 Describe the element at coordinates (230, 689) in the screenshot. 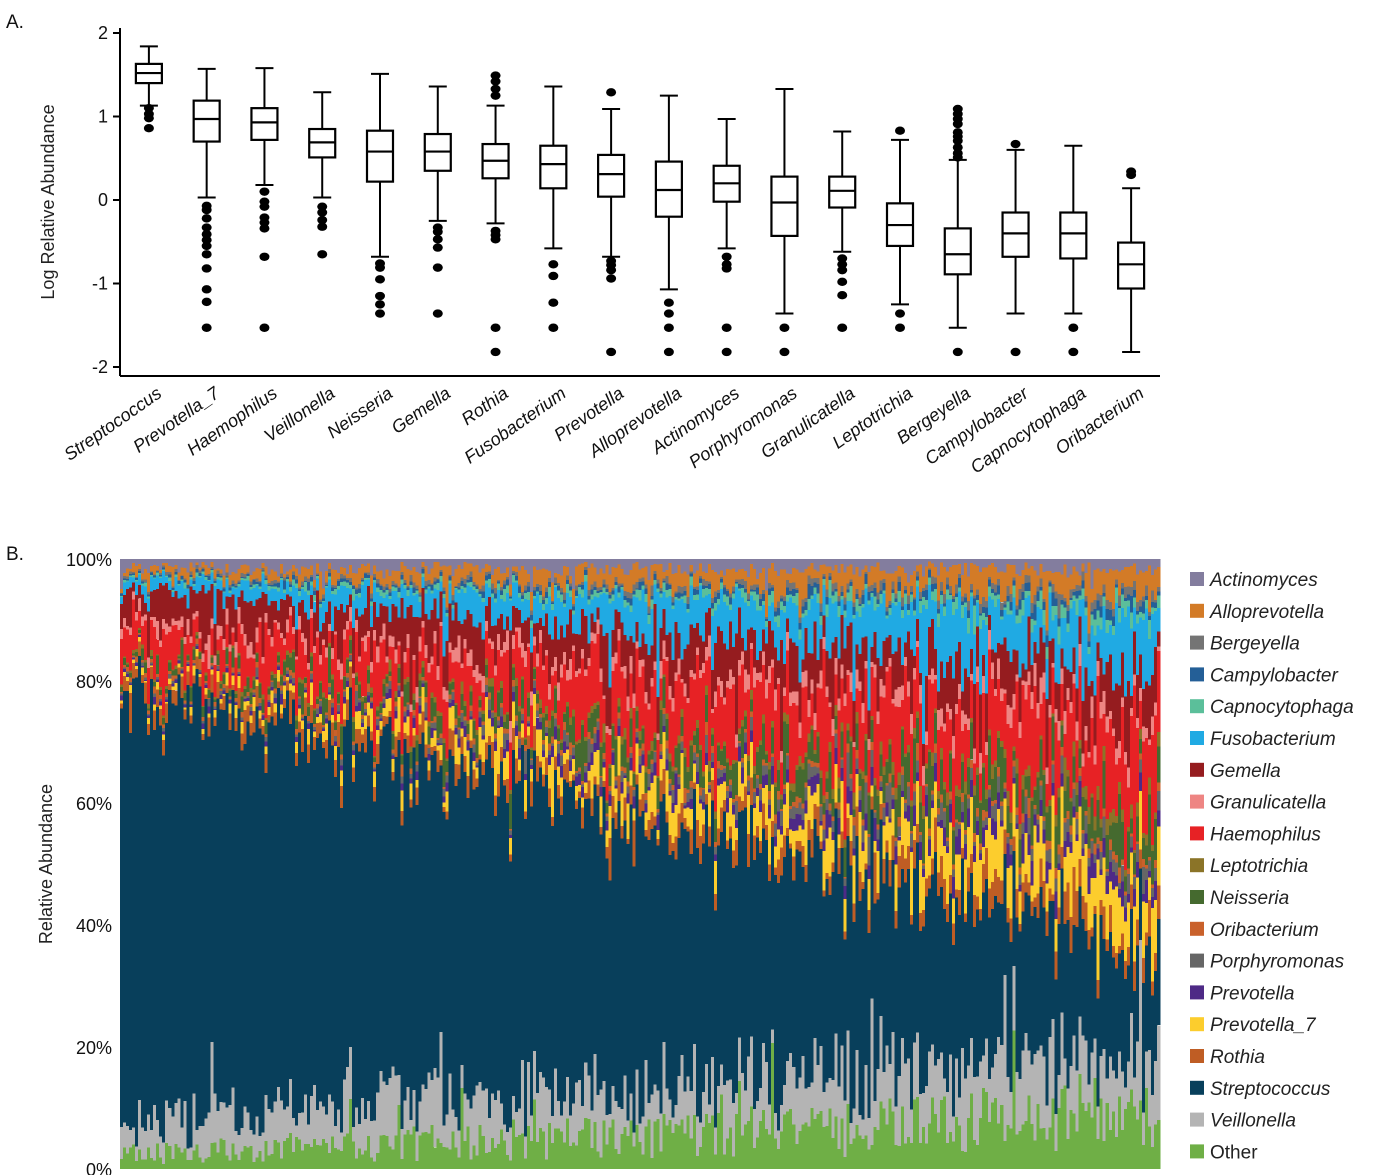

I see `segment-leptotrichia` at that location.